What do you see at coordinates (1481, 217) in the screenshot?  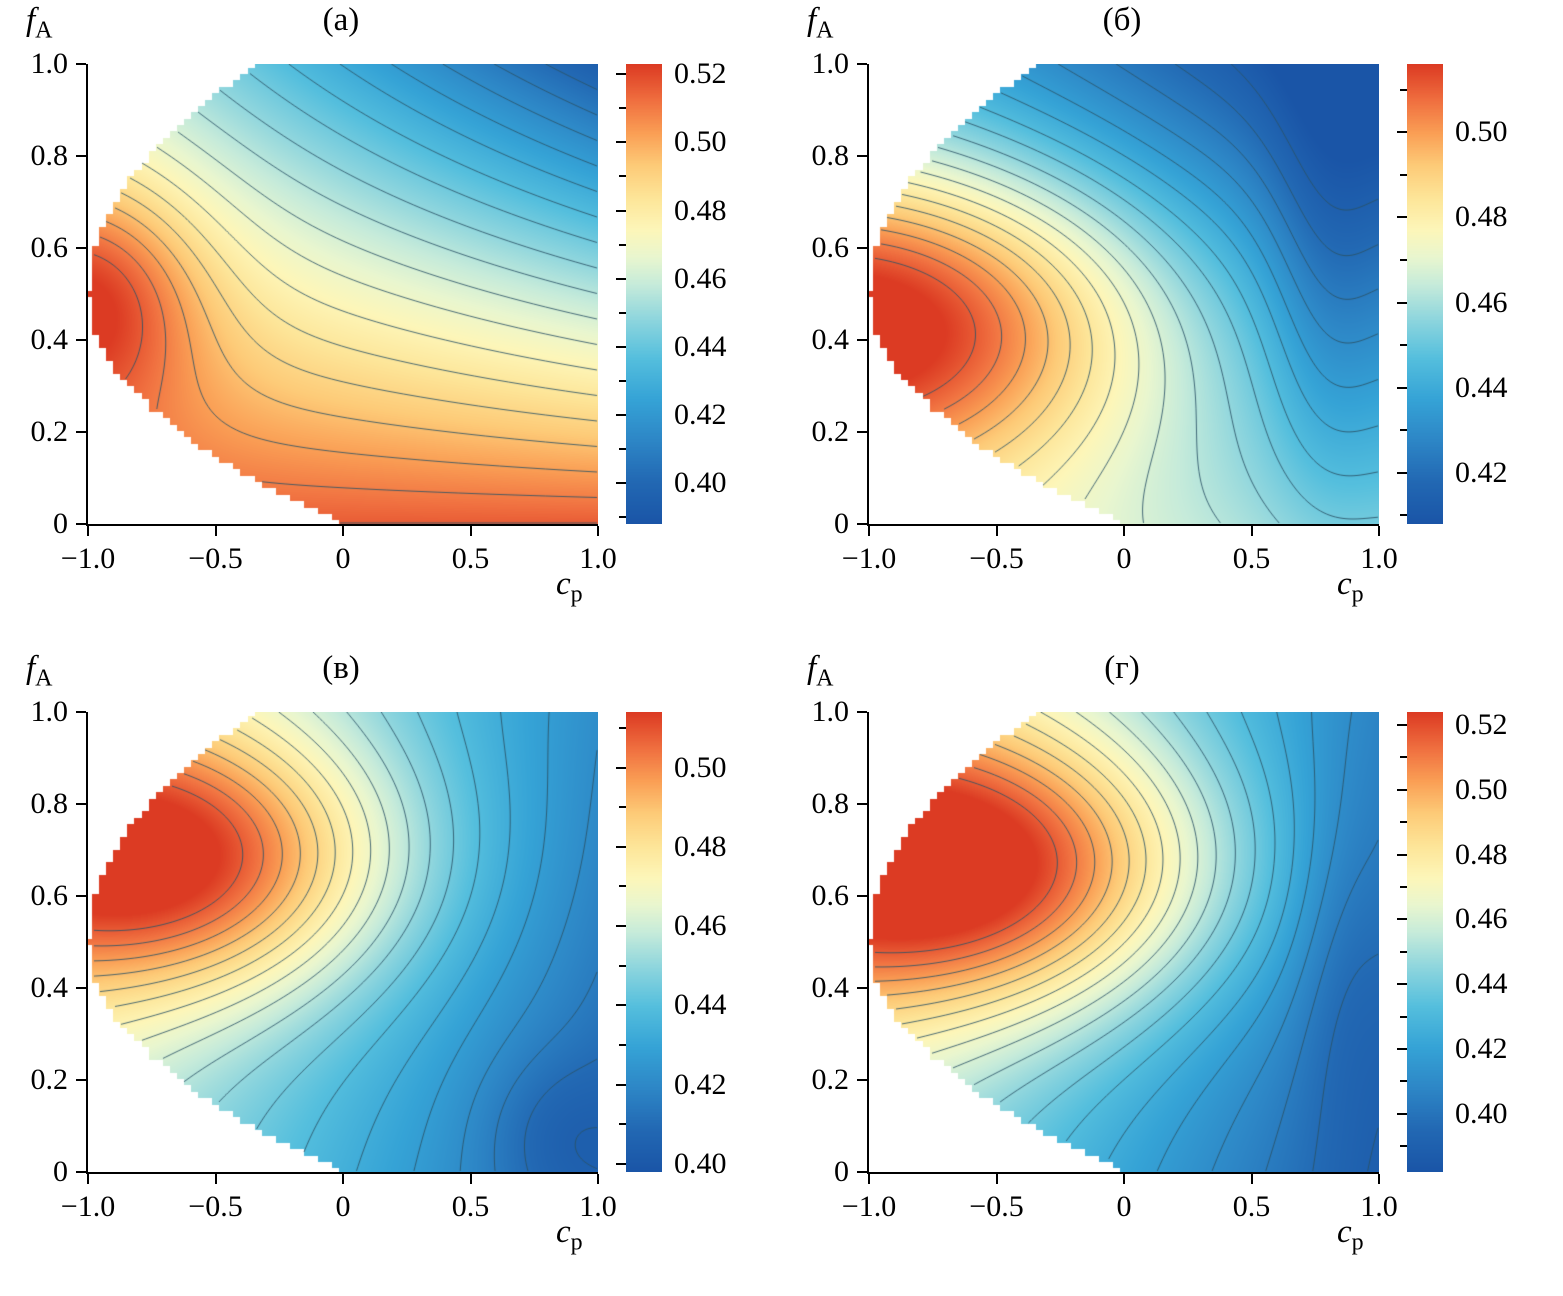 I see `colorbar-label: 0.48` at bounding box center [1481, 217].